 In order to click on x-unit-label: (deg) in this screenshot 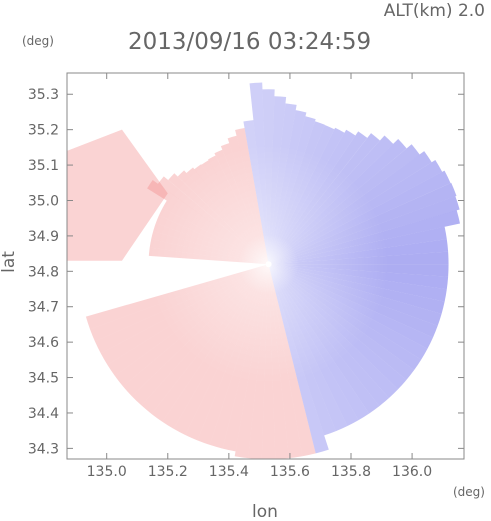, I will do `click(469, 492)`.